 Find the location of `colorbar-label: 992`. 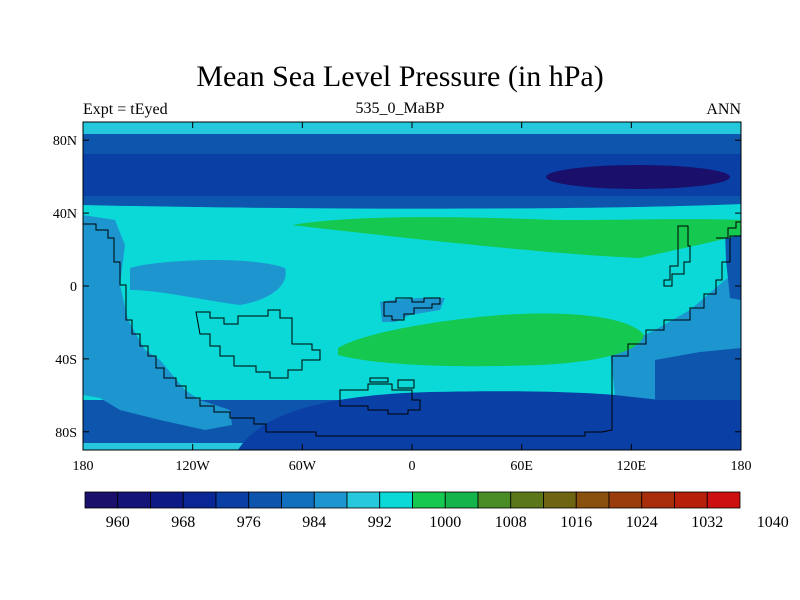

colorbar-label: 992 is located at coordinates (380, 522).